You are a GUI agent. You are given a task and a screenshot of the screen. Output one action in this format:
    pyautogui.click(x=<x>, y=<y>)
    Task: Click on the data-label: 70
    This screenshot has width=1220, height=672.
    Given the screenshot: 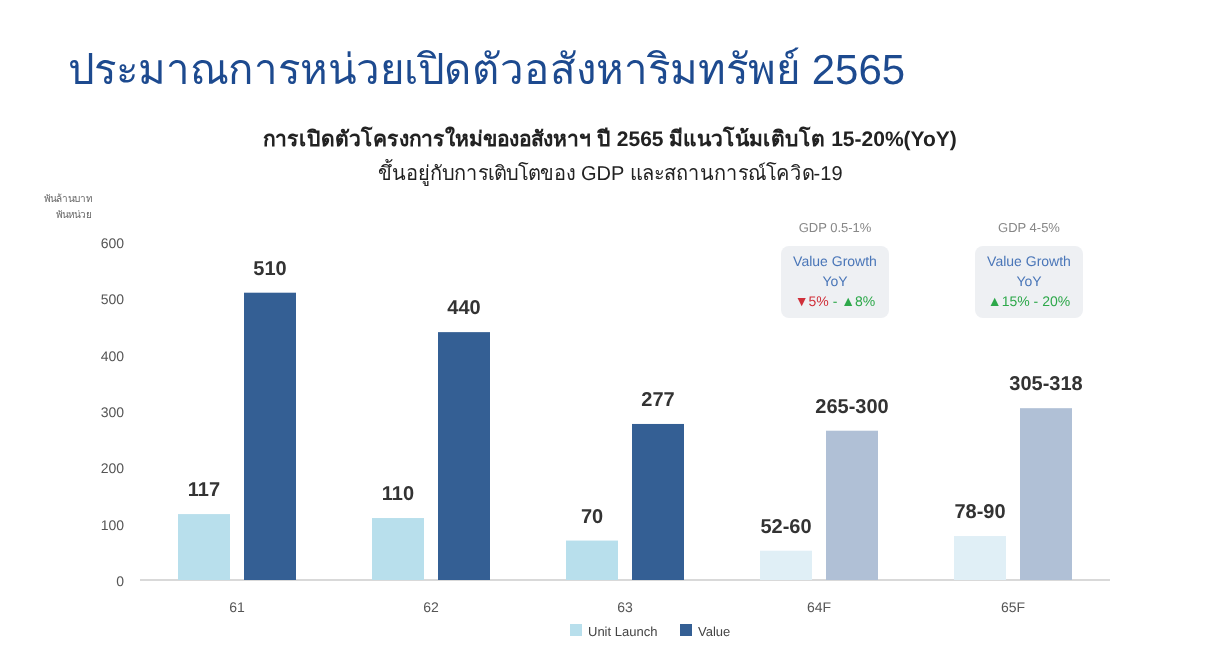 What is the action you would take?
    pyautogui.click(x=592, y=517)
    